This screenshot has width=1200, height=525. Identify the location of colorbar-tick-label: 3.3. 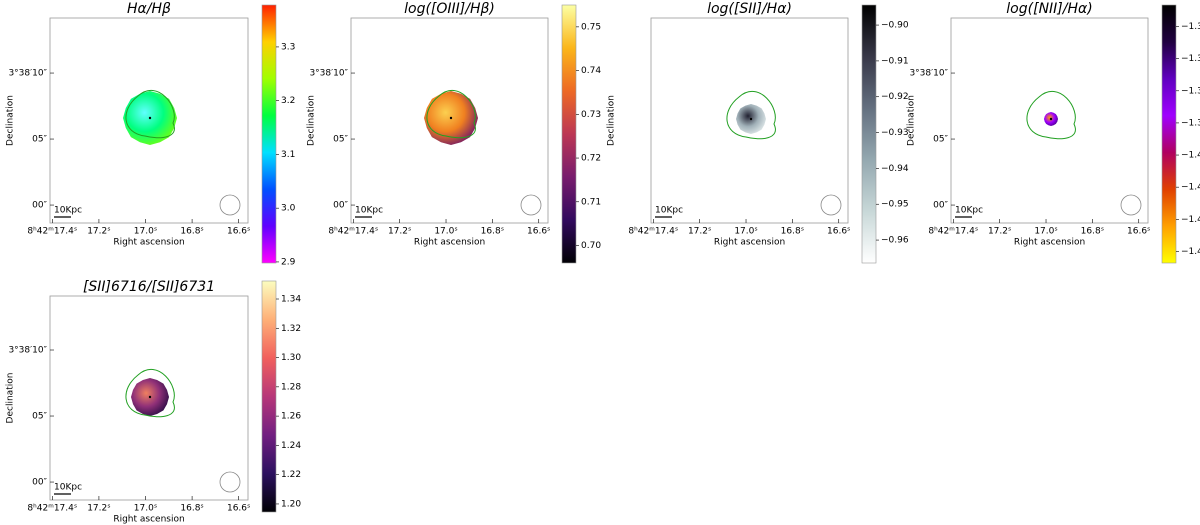
(288, 47).